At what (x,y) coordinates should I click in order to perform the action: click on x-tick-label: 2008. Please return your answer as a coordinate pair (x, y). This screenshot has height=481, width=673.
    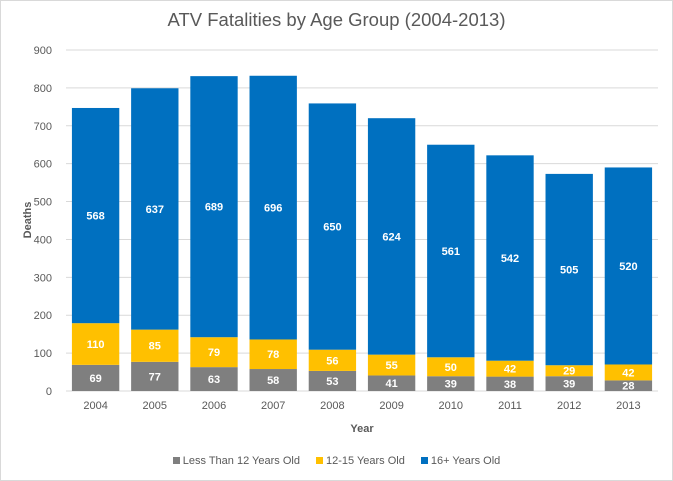
    Looking at the image, I should click on (332, 406).